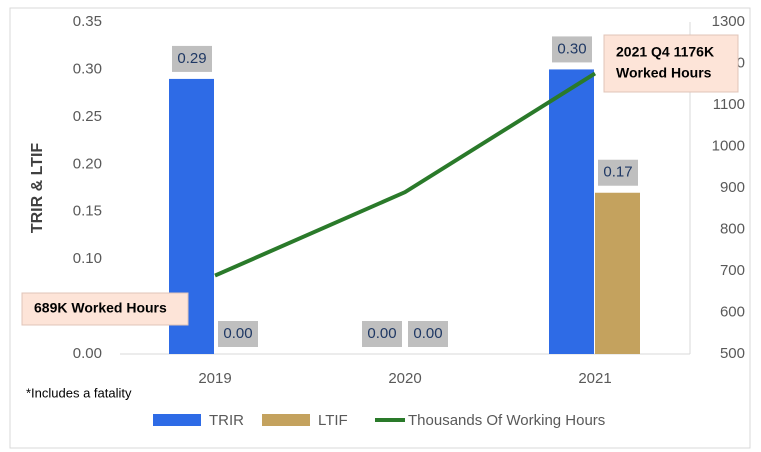  Describe the element at coordinates (404, 378) in the screenshot. I see `x-tick-label: 2020` at that location.